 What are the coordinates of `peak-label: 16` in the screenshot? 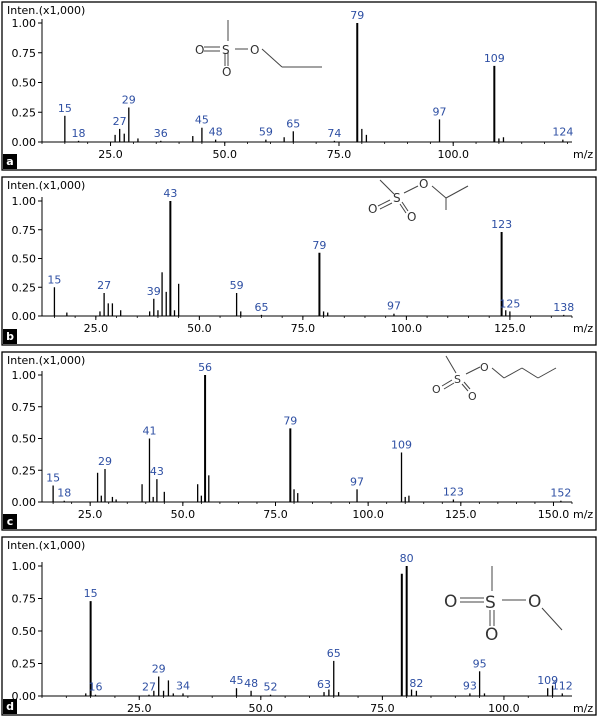 It's located at (95, 687).